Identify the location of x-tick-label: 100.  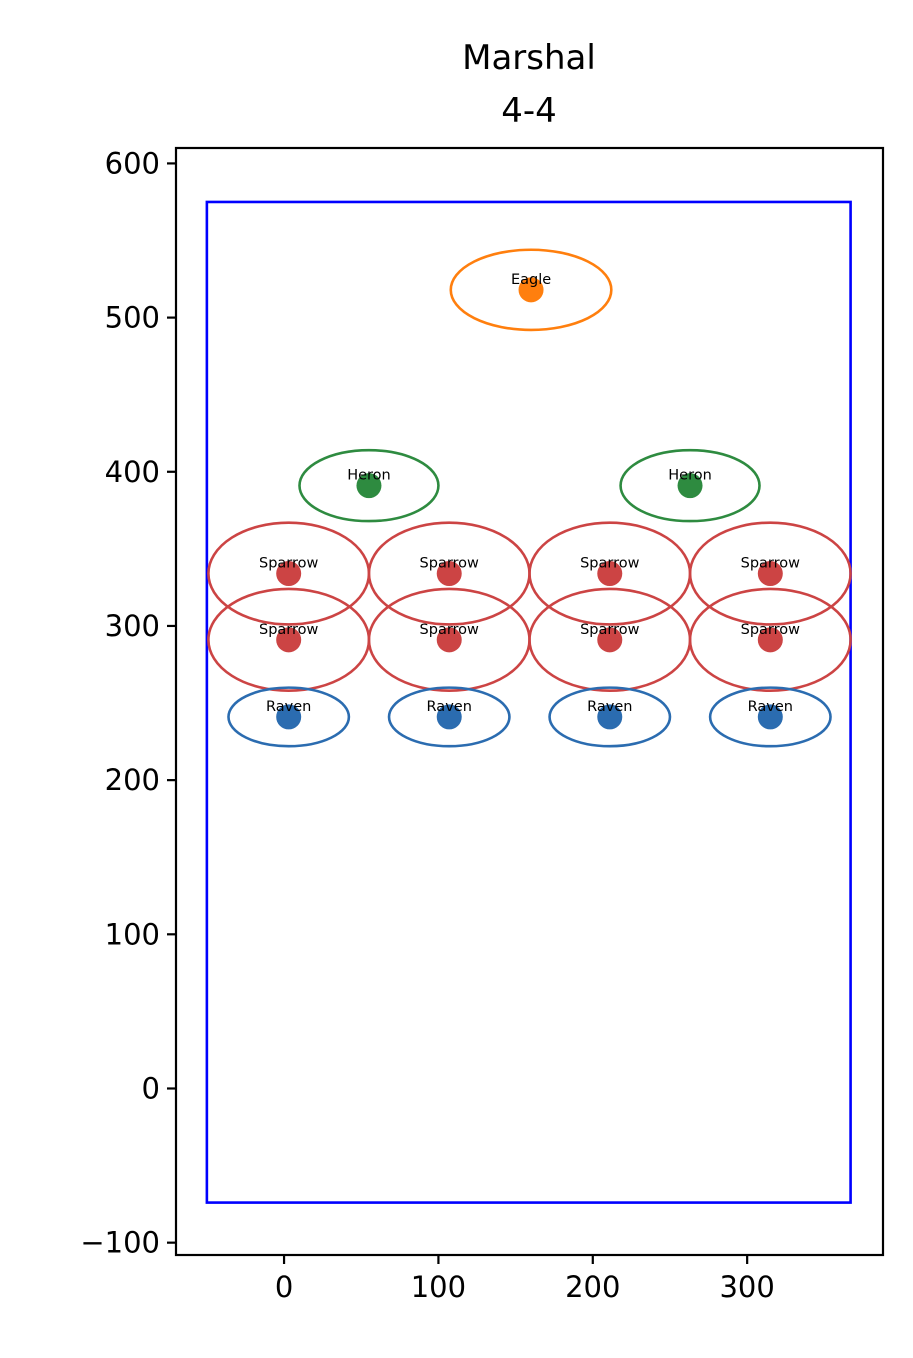
(438, 1287).